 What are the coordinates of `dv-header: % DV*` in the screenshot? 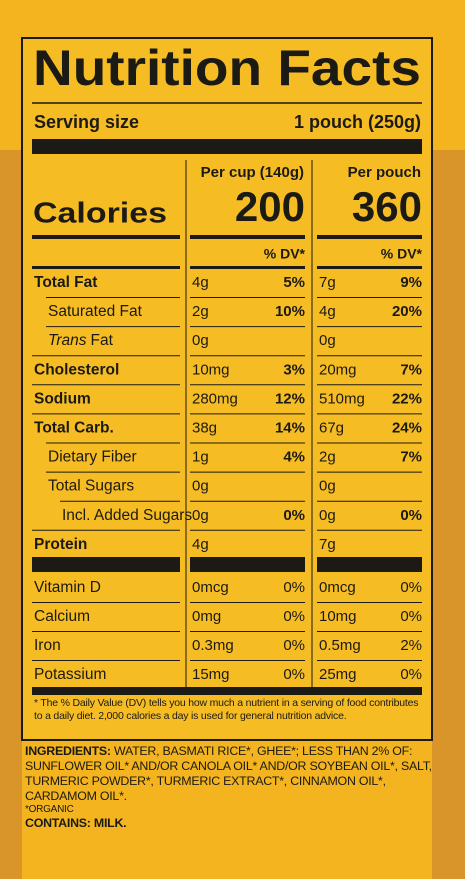 It's located at (402, 254).